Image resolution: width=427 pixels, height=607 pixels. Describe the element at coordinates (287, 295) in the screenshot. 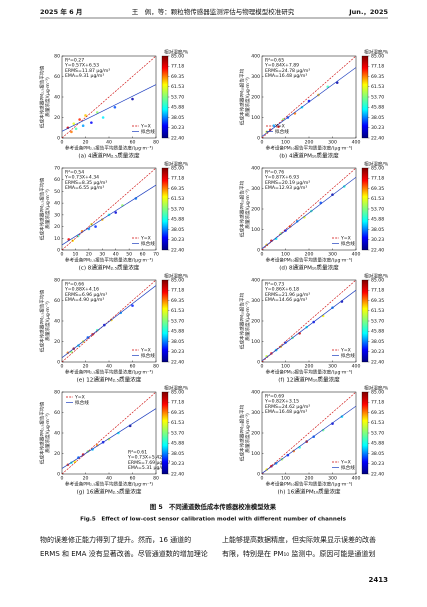

I see `stat-text: ERMS=21.96 μg/m³` at that location.